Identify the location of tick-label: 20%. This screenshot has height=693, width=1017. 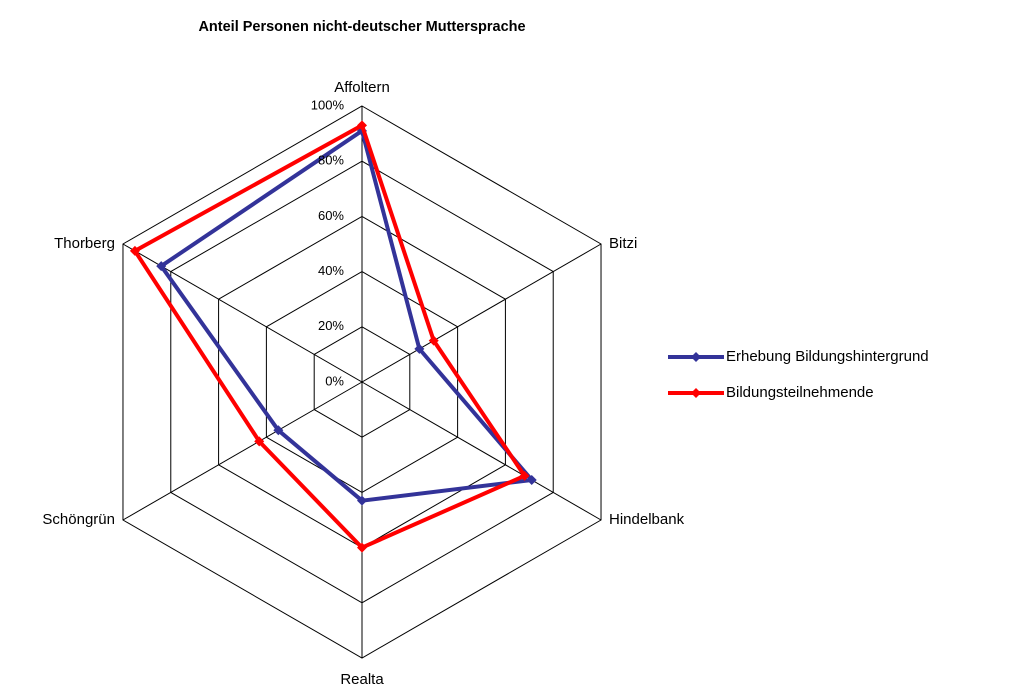
(331, 325).